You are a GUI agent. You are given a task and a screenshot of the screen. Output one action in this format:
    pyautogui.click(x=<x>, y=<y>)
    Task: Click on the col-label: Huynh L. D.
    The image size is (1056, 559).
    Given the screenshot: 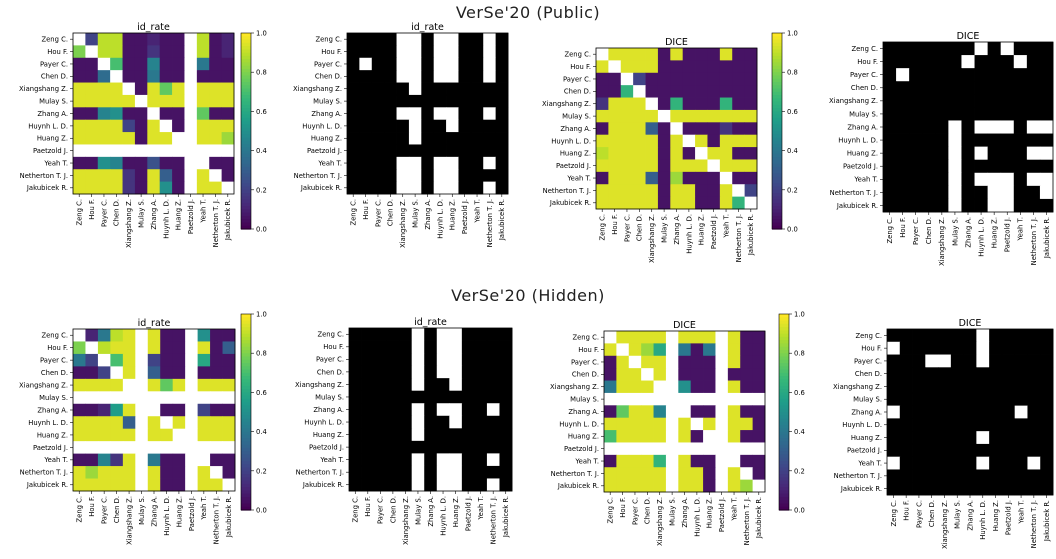 What is the action you would take?
    pyautogui.click(x=166, y=219)
    